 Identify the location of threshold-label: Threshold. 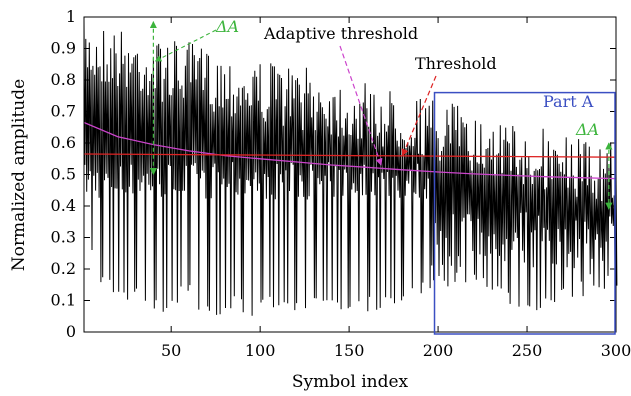
(456, 63).